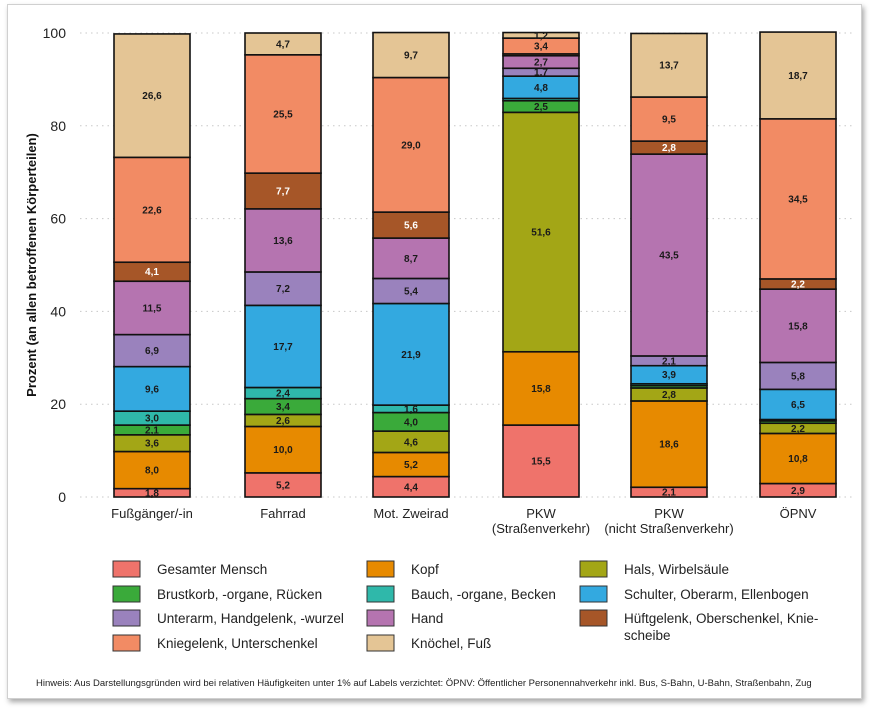  I want to click on y-tick-label: 40, so click(58, 311).